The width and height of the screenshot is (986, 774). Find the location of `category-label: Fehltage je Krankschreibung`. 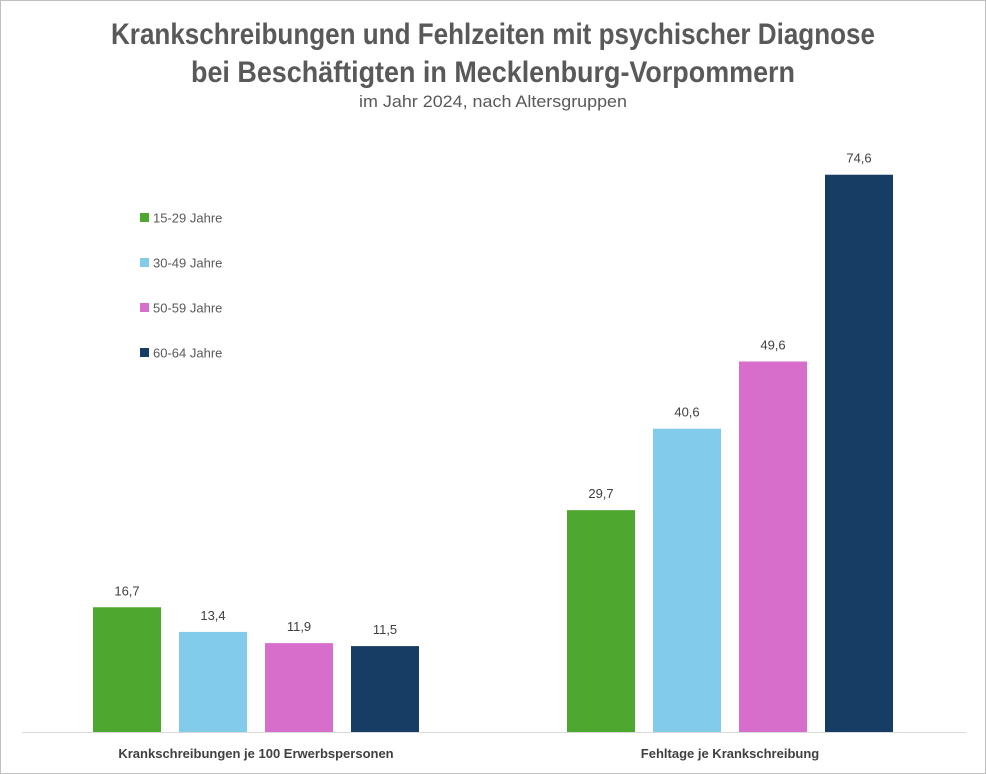

category-label: Fehltage je Krankschreibung is located at coordinates (730, 753).